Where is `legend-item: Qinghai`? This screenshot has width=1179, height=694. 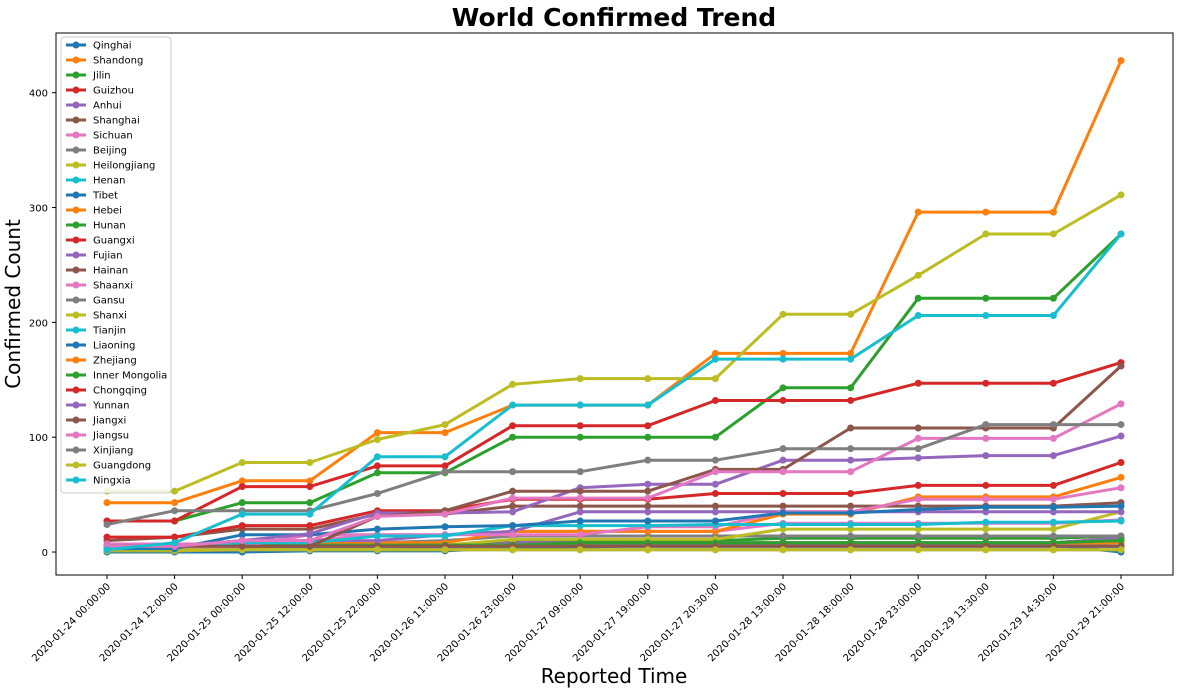
legend-item: Qinghai is located at coordinates (99, 46).